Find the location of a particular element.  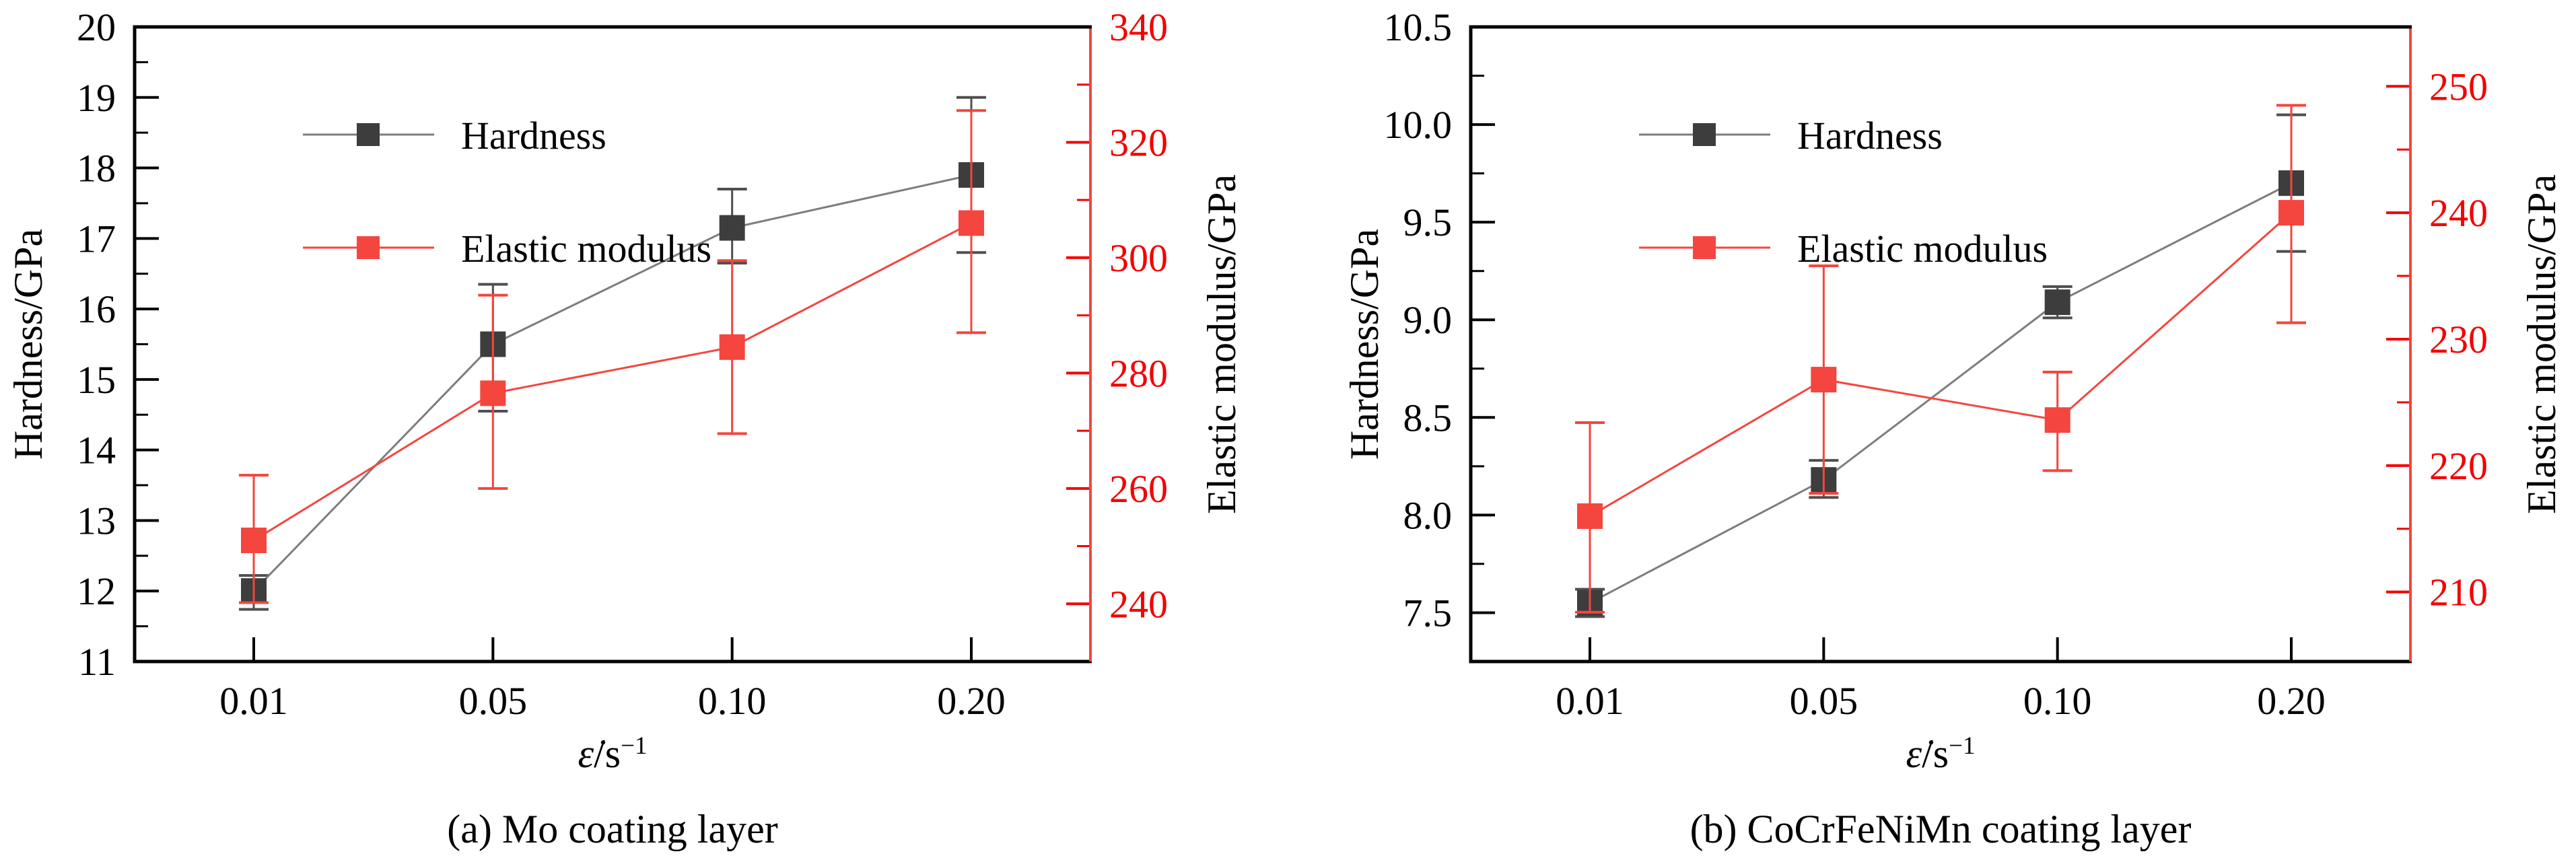

y-axis-tick-label: 7.5 is located at coordinates (1428, 613).